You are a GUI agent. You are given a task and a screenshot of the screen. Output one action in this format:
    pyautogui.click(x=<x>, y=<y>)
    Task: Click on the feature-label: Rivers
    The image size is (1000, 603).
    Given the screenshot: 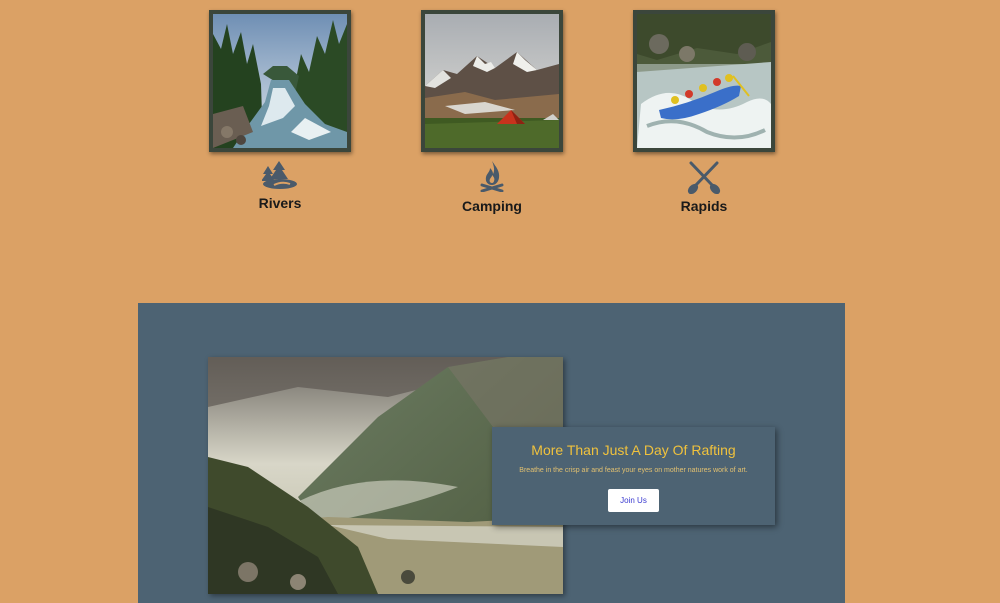 What is the action you would take?
    pyautogui.click(x=280, y=203)
    